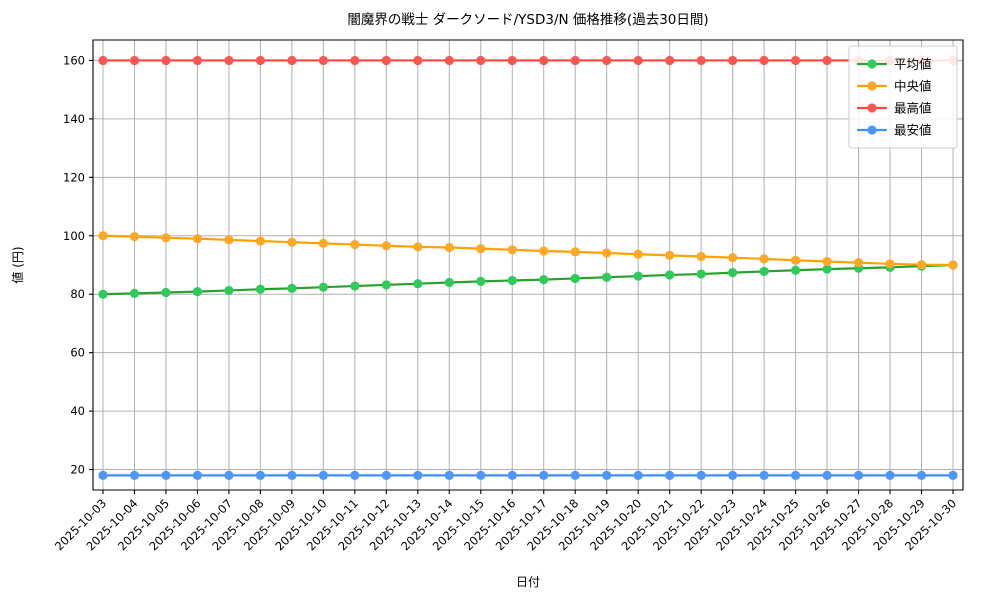 Image resolution: width=1000 pixels, height=600 pixels. What do you see at coordinates (77, 353) in the screenshot?
I see `y-tick-label: 60` at bounding box center [77, 353].